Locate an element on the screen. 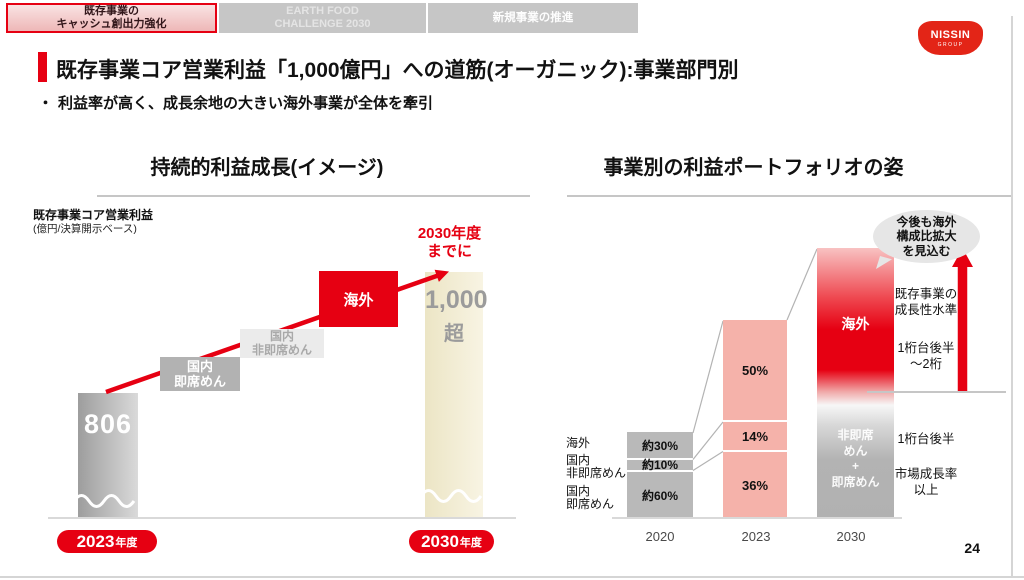 The image size is (1024, 580). bar-2023-nonnoodle-segment: 14% is located at coordinates (755, 436).